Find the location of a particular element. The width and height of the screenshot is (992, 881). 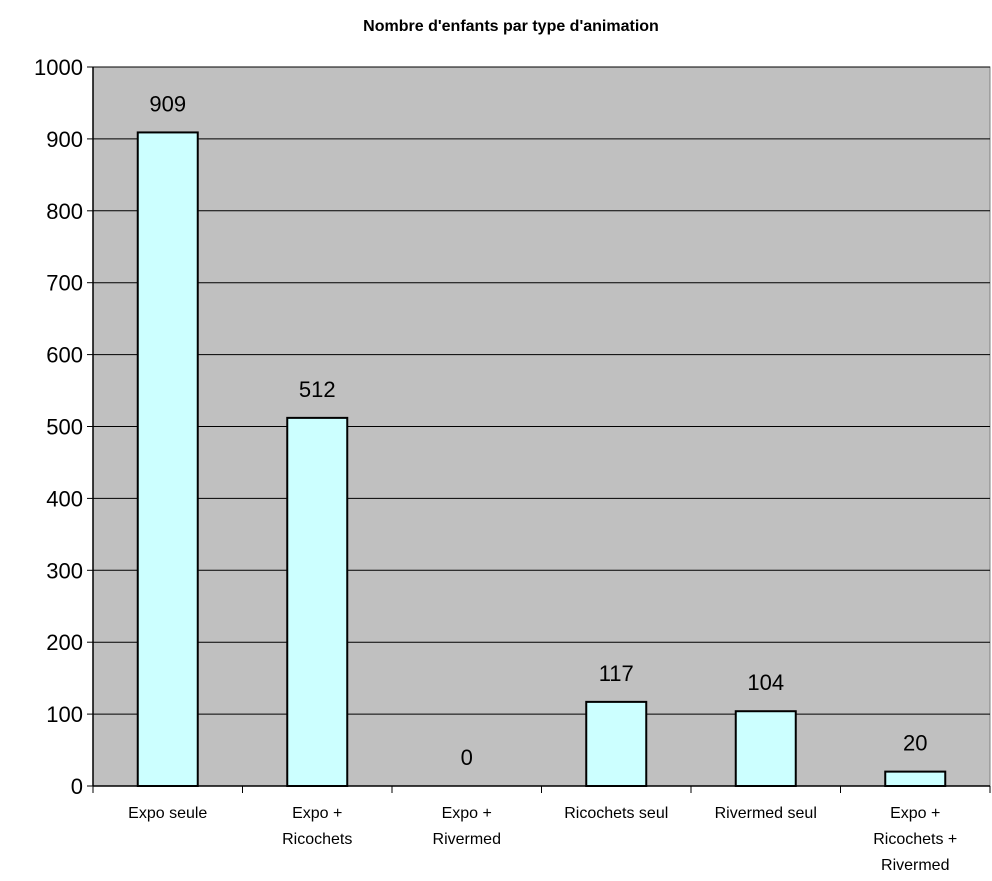

y-tick-label: 100 is located at coordinates (64, 714).